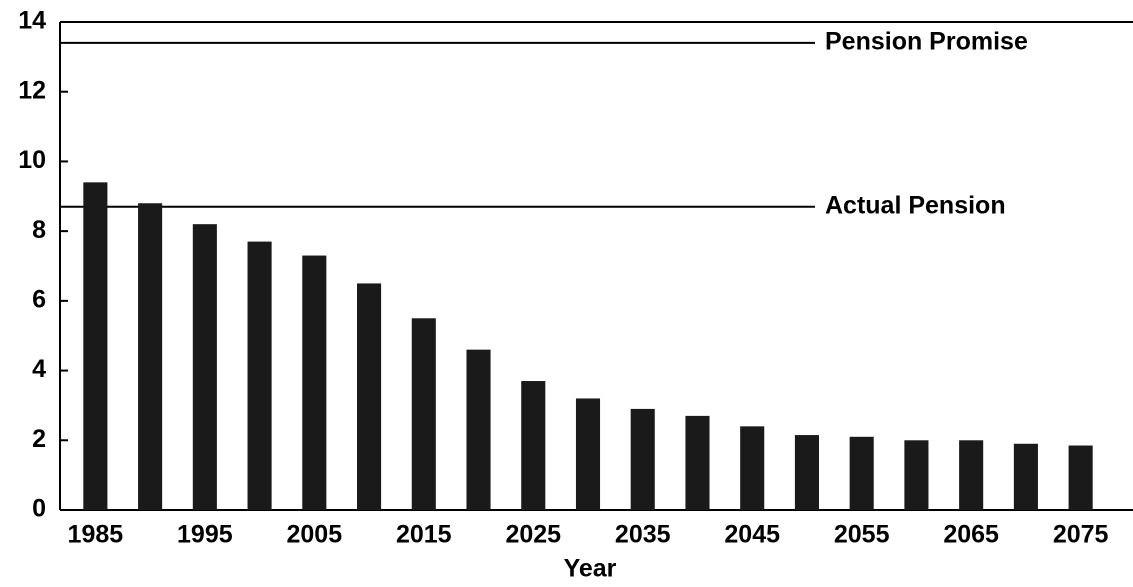  What do you see at coordinates (96, 535) in the screenshot?
I see `x-tick-label: 1985` at bounding box center [96, 535].